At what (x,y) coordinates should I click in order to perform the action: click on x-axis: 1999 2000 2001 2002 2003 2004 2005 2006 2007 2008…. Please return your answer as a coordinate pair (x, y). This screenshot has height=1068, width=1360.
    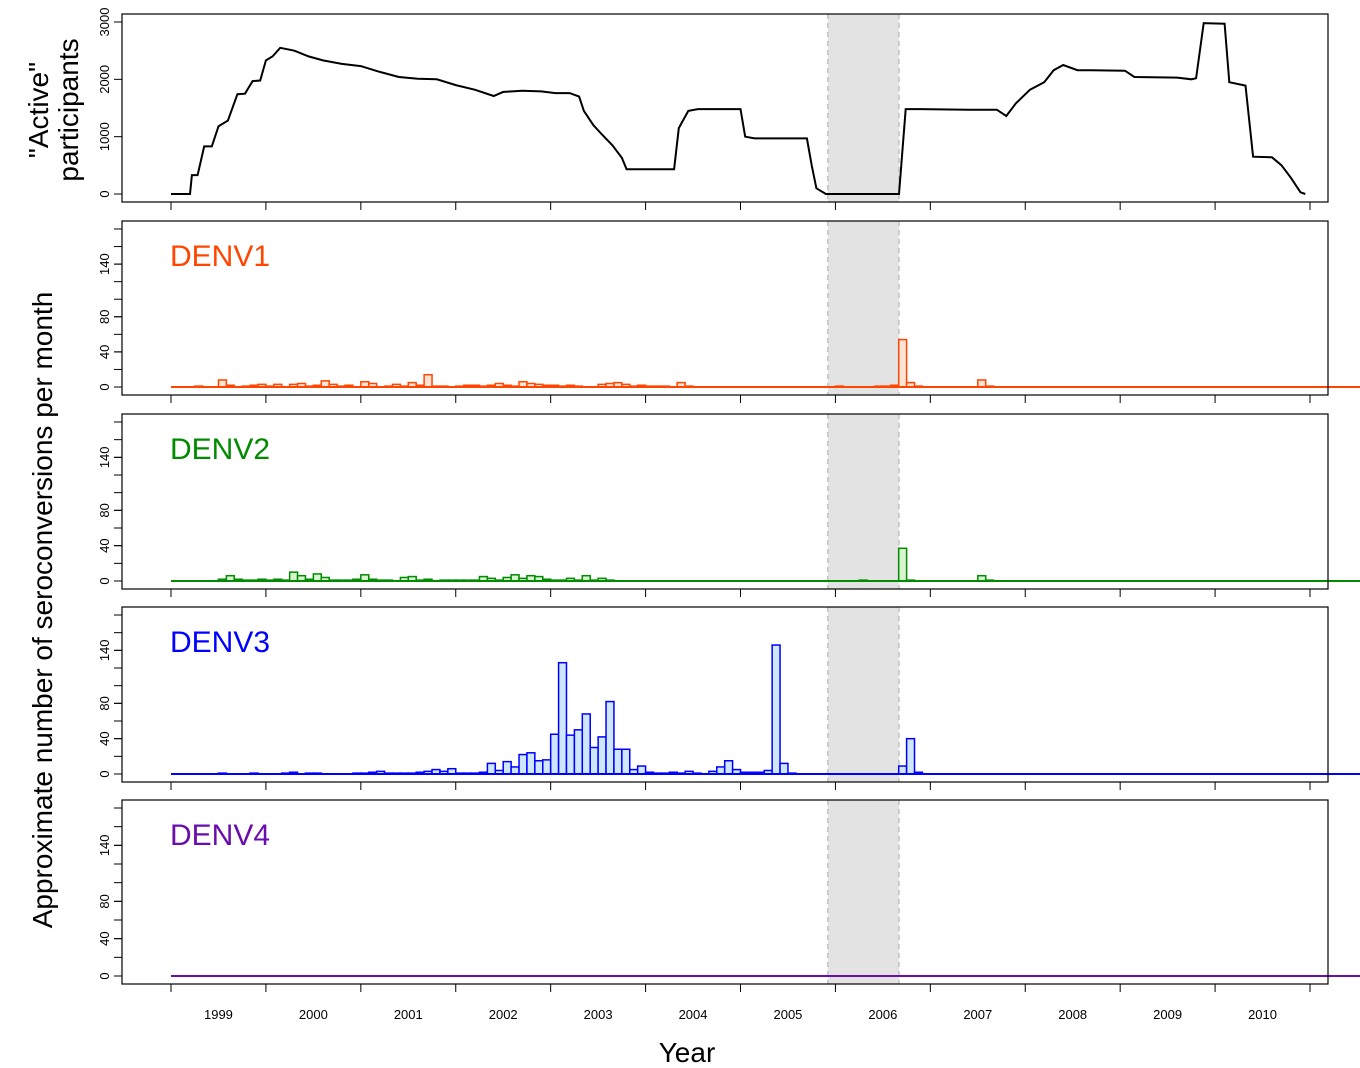
    Looking at the image, I should click on (740, 1014).